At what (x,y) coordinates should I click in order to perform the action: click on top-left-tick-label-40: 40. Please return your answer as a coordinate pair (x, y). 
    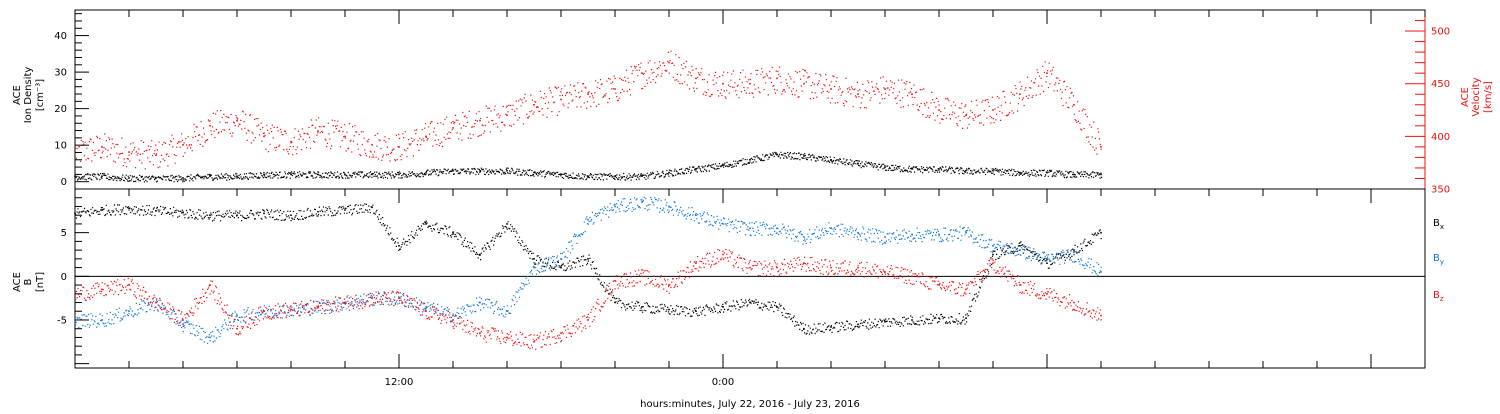
    Looking at the image, I should click on (60, 36).